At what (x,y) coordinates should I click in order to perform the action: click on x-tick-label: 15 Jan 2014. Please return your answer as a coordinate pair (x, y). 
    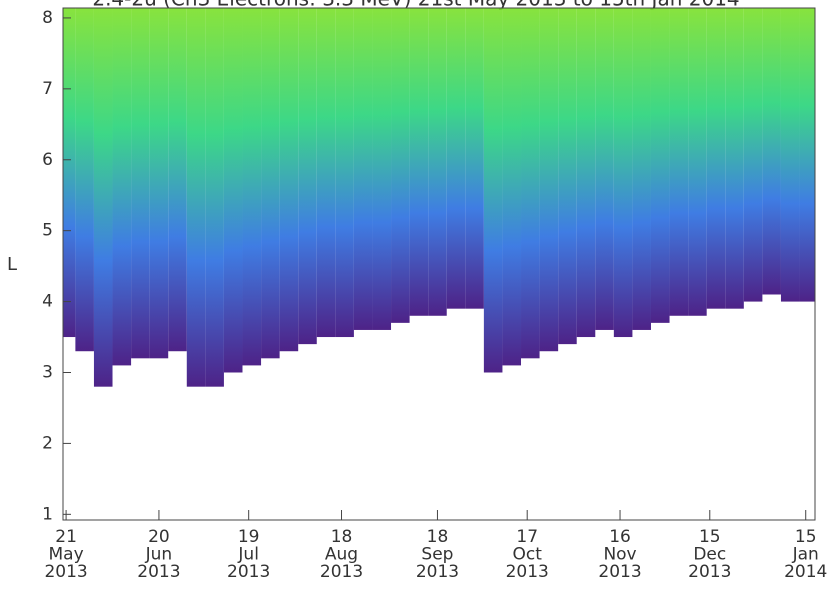
    Looking at the image, I should click on (805, 554).